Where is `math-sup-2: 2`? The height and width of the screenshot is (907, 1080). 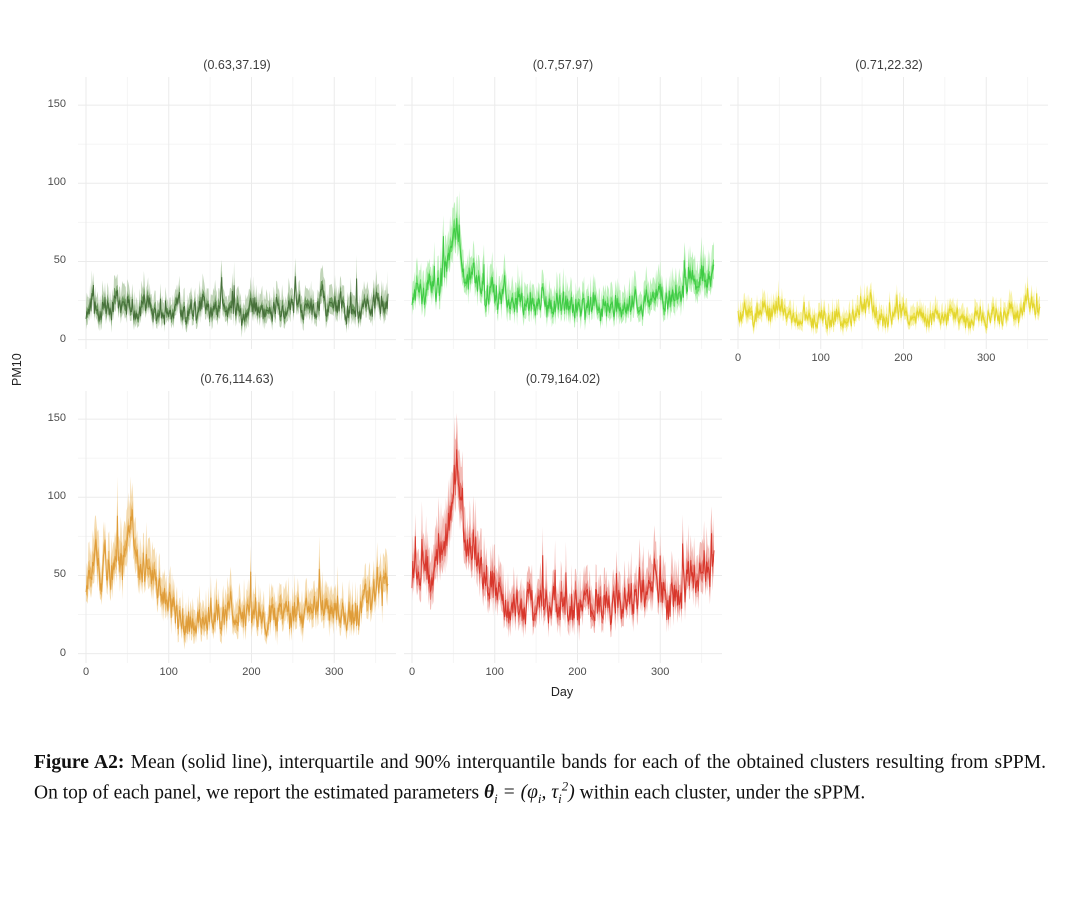 math-sup-2: 2 is located at coordinates (565, 786).